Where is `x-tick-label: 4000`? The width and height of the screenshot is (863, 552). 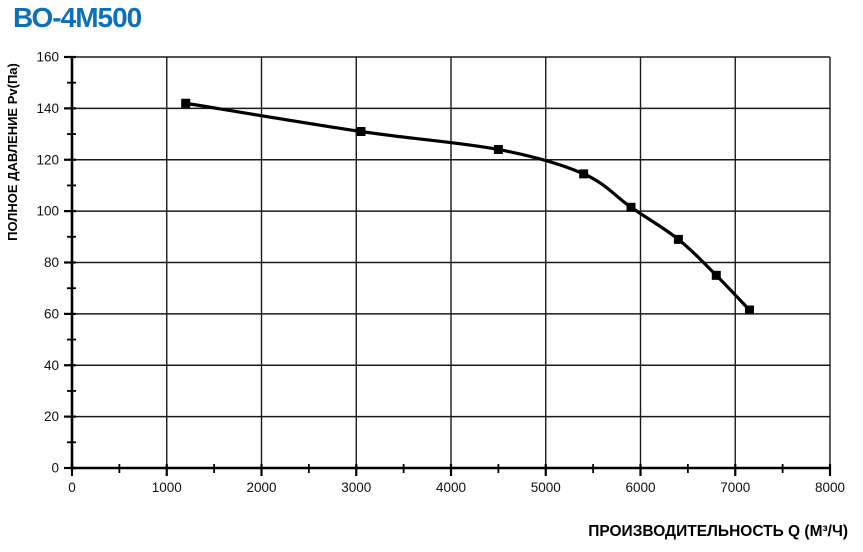 x-tick-label: 4000 is located at coordinates (451, 487).